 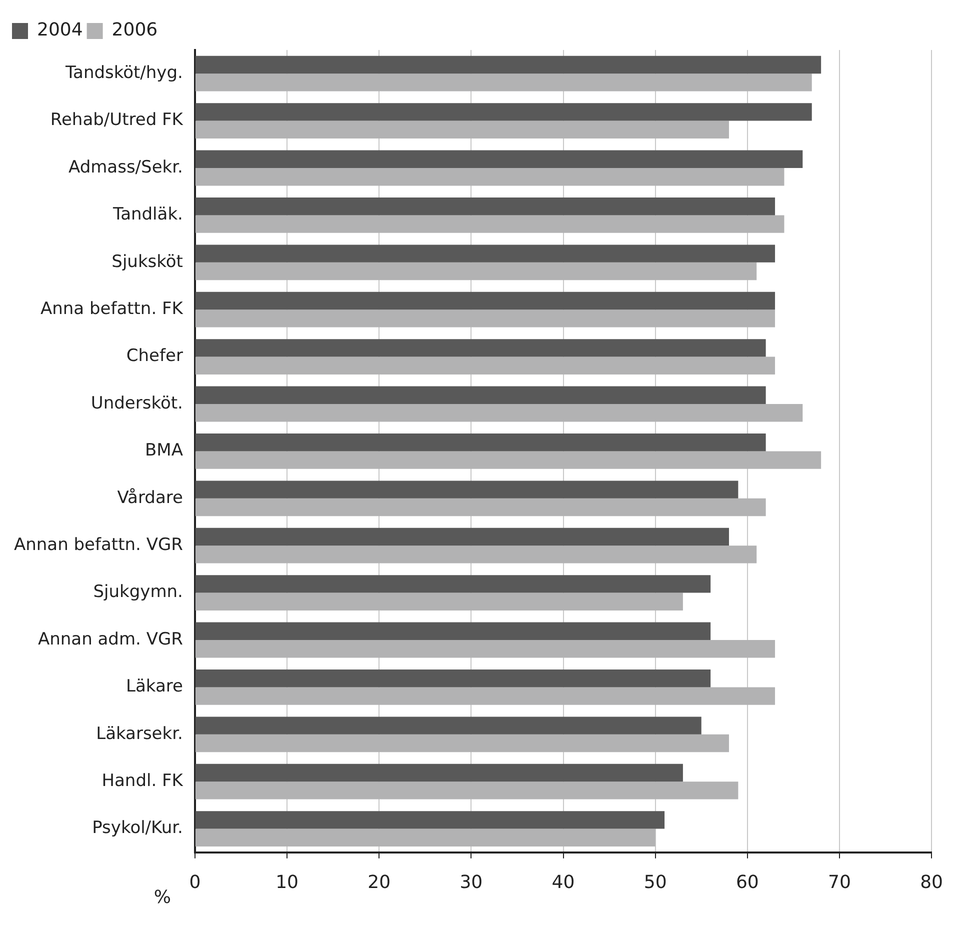 I want to click on y-tick-label: Anna befattn. FK, so click(x=112, y=309).